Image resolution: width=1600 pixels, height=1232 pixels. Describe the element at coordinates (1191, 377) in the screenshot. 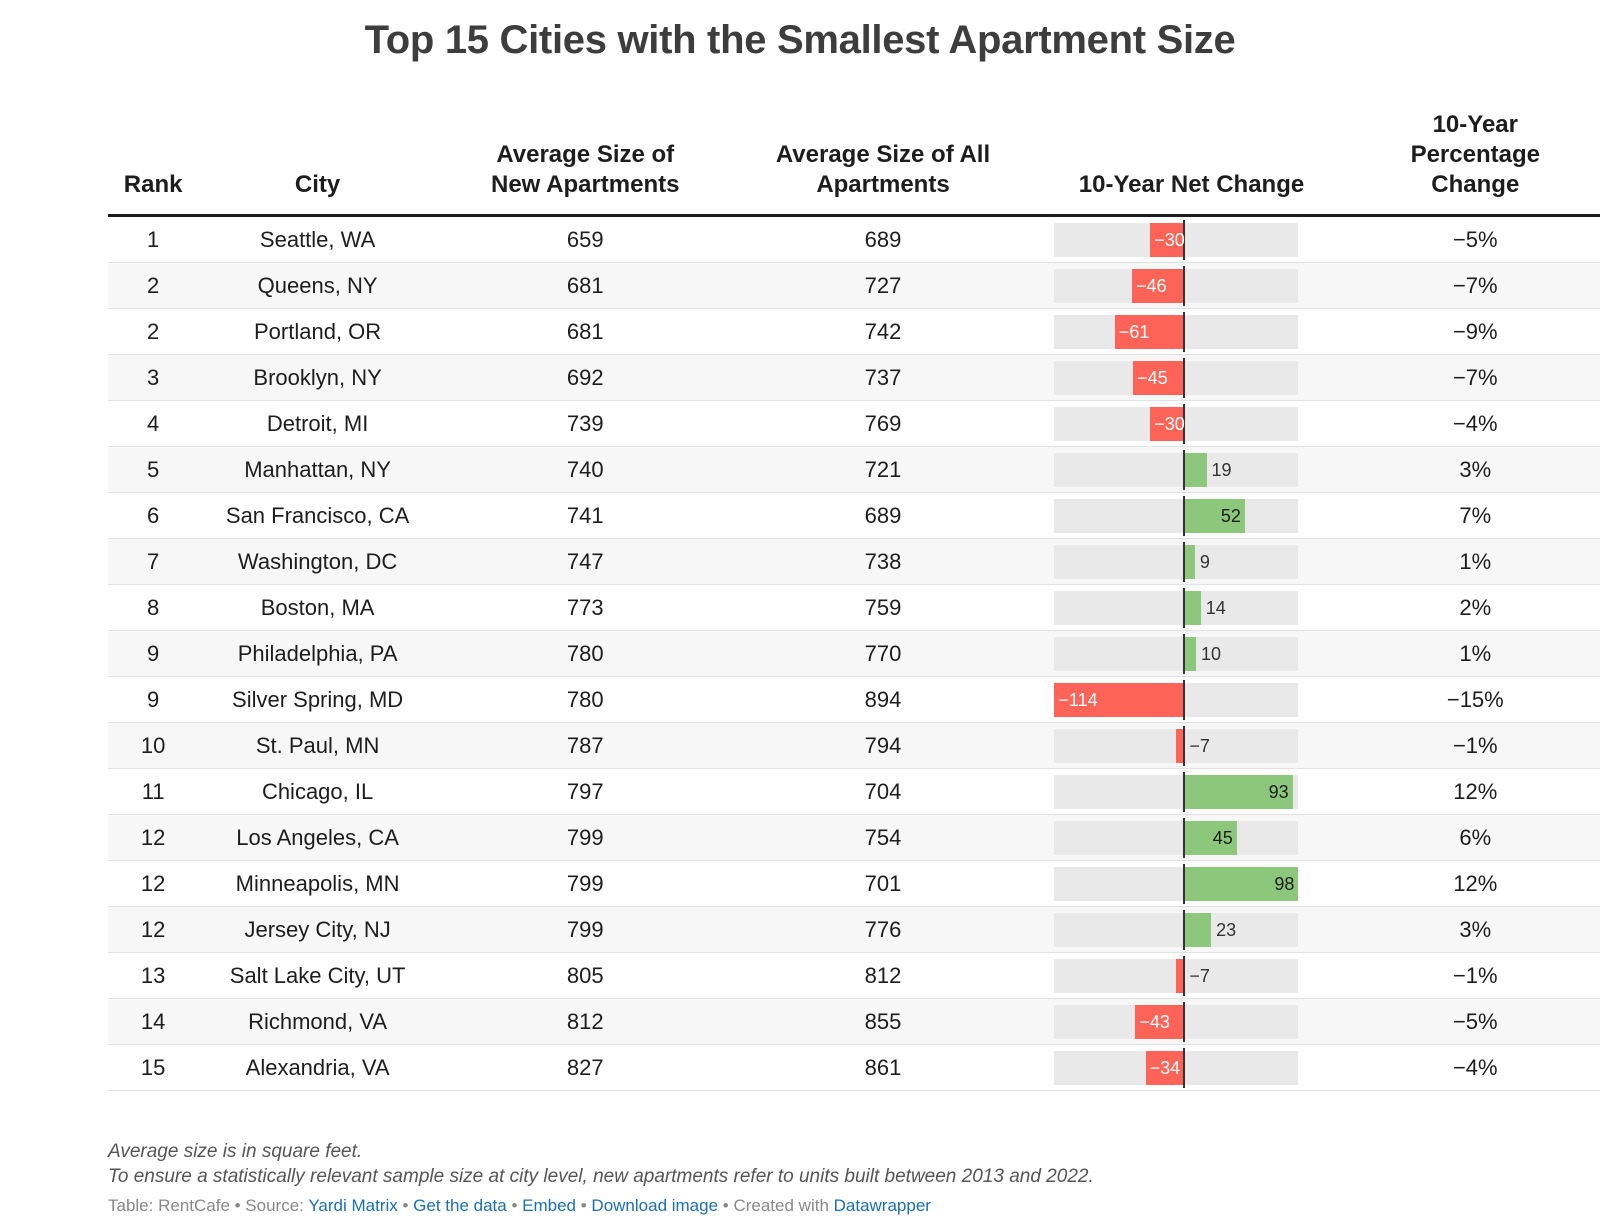

I see `net-change-cell: −45` at that location.